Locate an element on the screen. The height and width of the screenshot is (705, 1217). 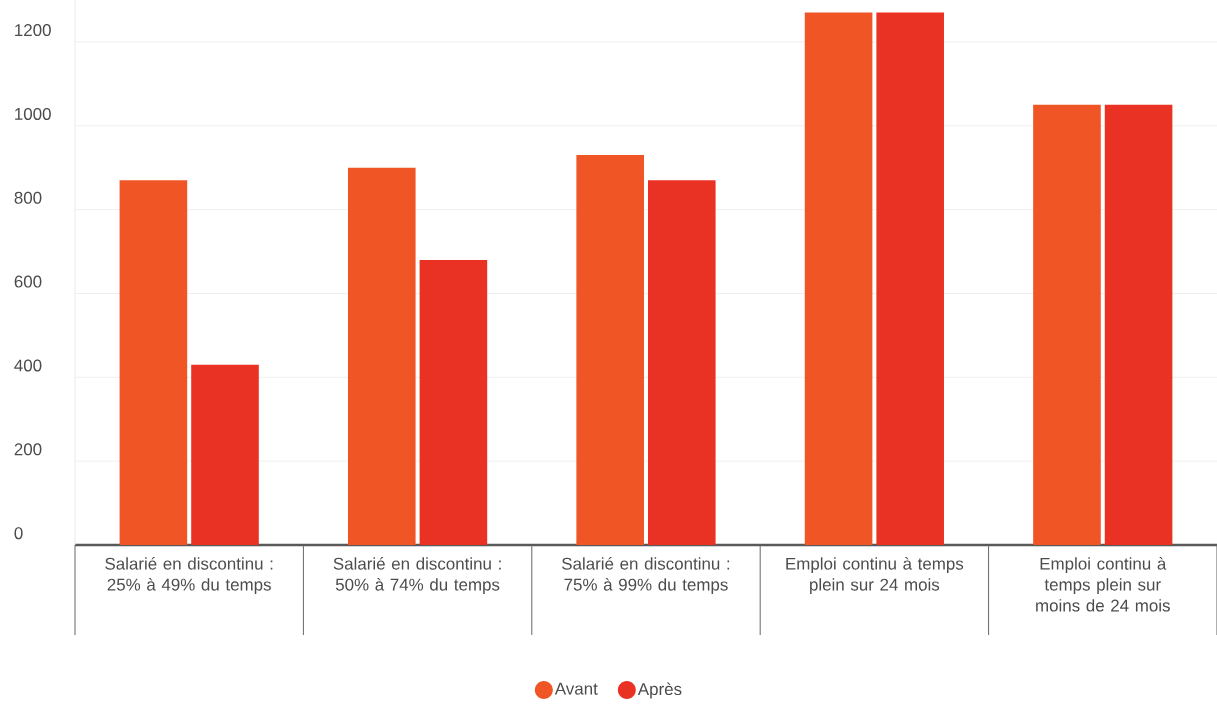
y-tick-label: 0 is located at coordinates (18, 533).